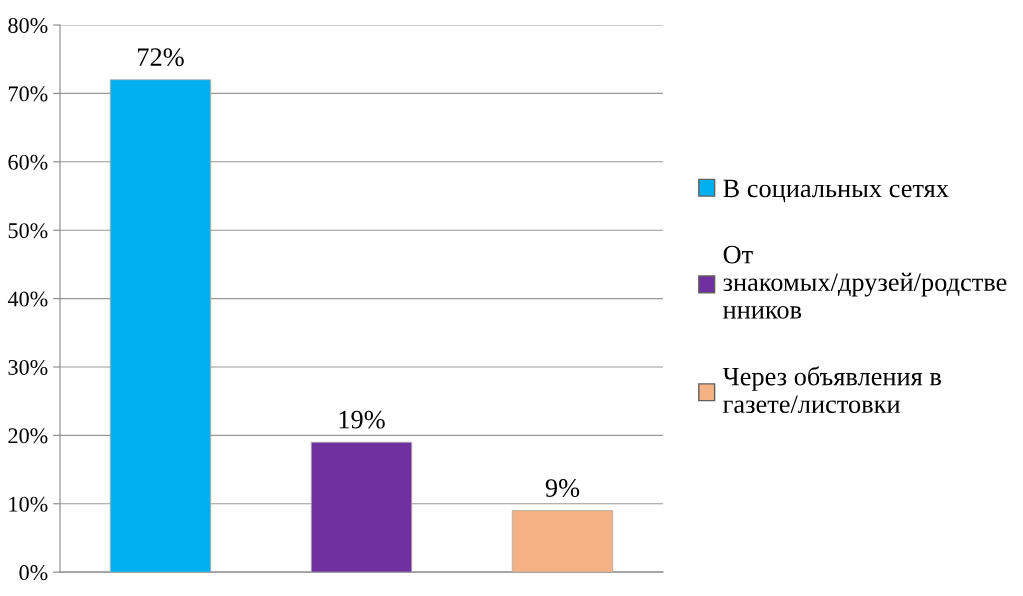  Describe the element at coordinates (28, 94) in the screenshot. I see `y-tick-label: 70%` at that location.